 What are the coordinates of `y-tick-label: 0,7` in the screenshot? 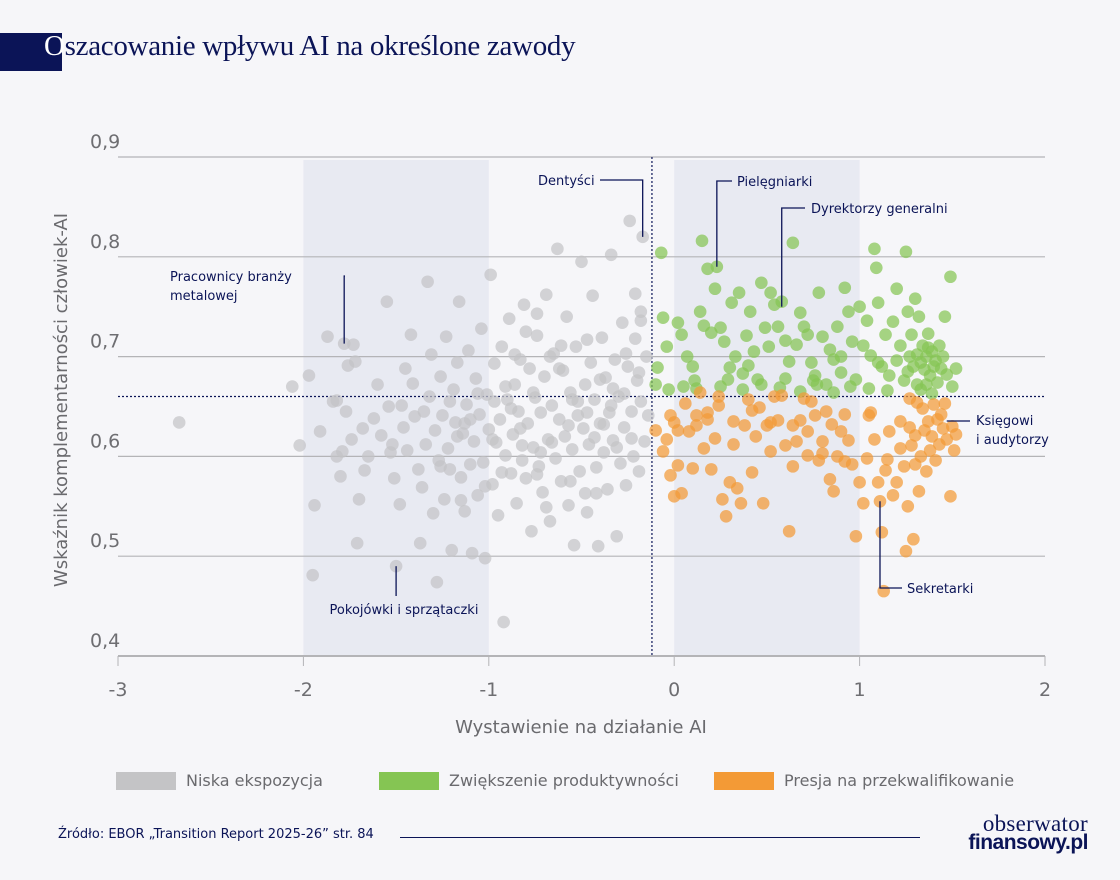 It's located at (105, 342).